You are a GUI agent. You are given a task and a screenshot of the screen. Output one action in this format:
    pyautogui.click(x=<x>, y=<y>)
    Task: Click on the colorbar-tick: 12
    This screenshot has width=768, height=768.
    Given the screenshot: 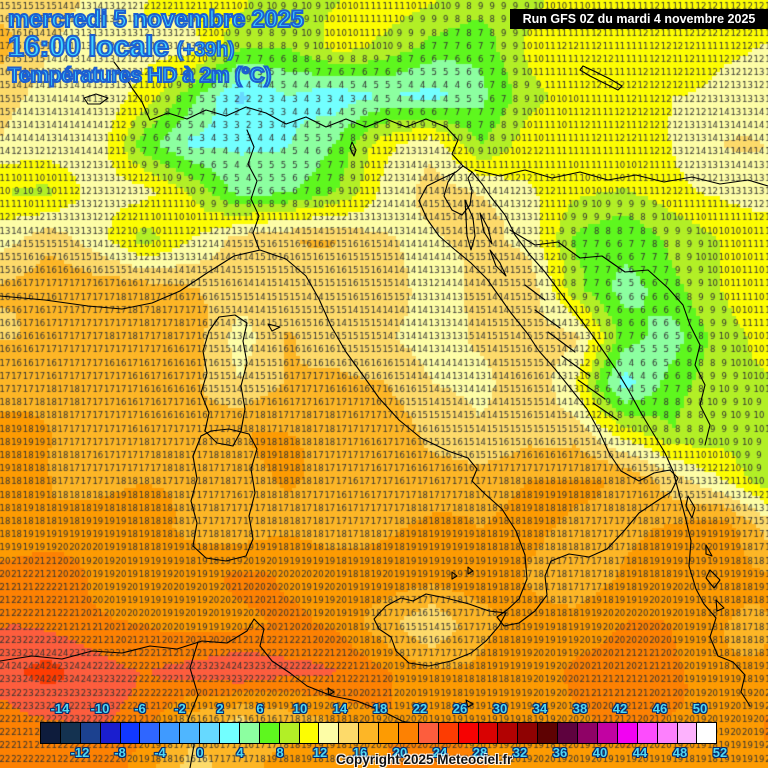 What is the action you would take?
    pyautogui.click(x=320, y=752)
    